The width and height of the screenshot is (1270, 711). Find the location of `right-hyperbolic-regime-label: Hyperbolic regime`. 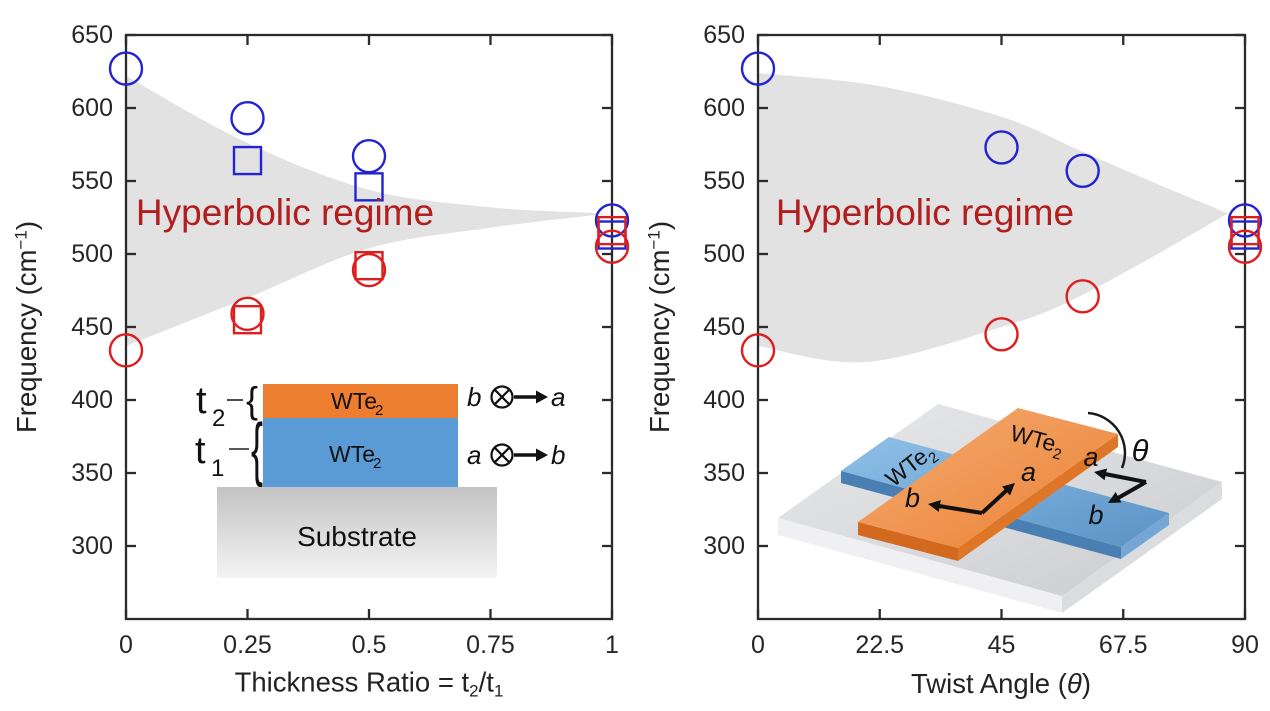

right-hyperbolic-regime-label: Hyperbolic regime is located at coordinates (925, 212).